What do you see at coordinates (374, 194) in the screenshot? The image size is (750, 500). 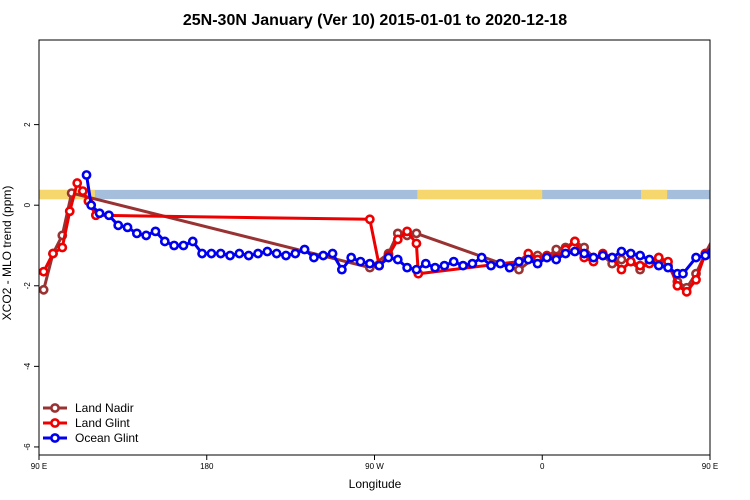 I see `ocean-mask-band` at bounding box center [374, 194].